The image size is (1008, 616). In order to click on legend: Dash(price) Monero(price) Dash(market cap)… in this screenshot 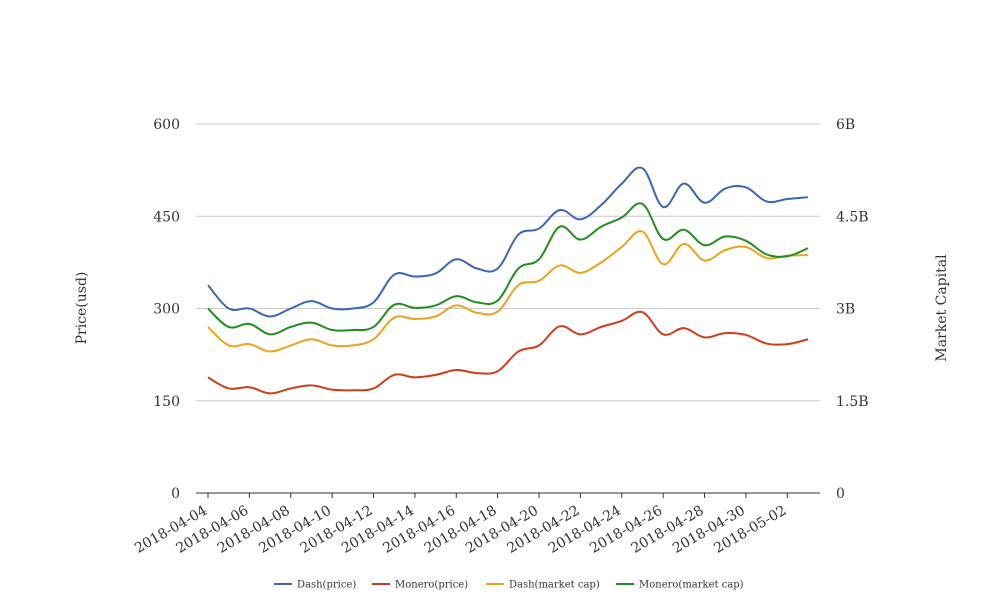, I will do `click(509, 585)`.